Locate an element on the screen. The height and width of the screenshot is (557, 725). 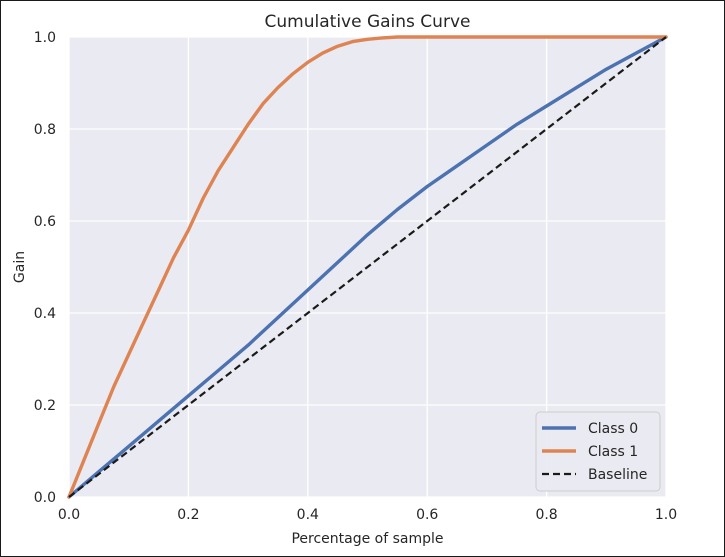
y-tick-label: 1.0 is located at coordinates (45, 38).